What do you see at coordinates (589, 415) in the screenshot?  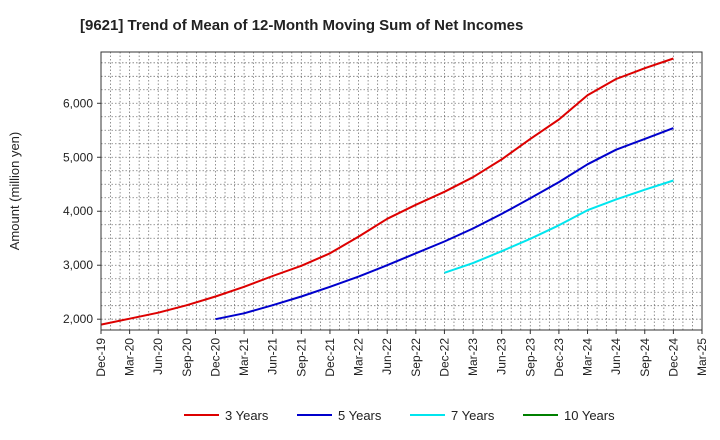 I see `legend-label: 10 Years` at bounding box center [589, 415].